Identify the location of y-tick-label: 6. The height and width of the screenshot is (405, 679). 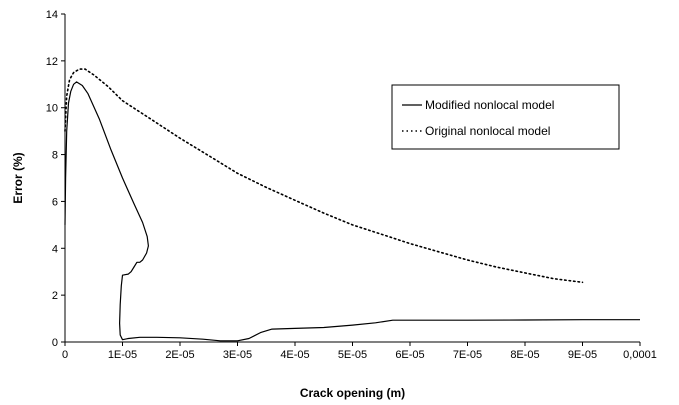
(55, 202).